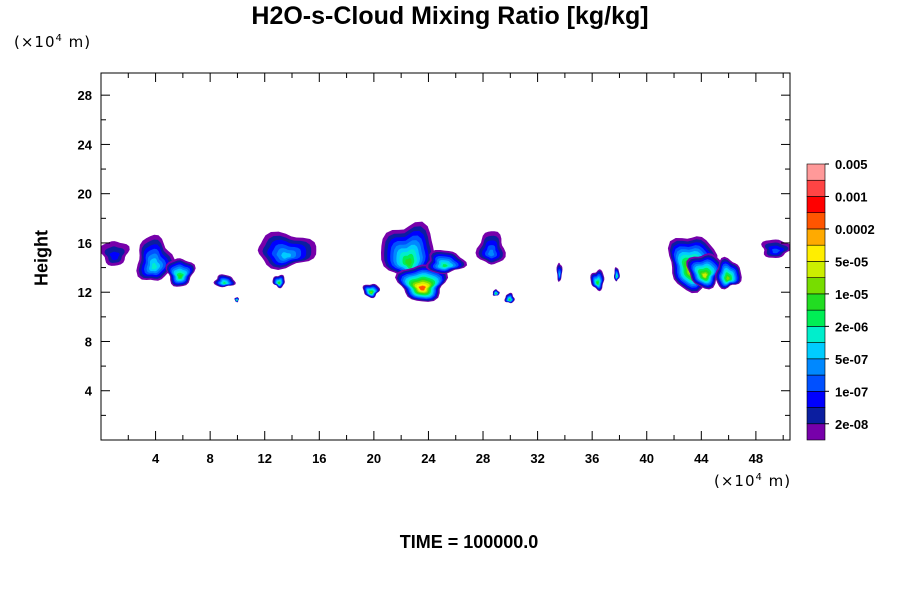  What do you see at coordinates (85, 95) in the screenshot?
I see `y-tick-label: 28` at bounding box center [85, 95].